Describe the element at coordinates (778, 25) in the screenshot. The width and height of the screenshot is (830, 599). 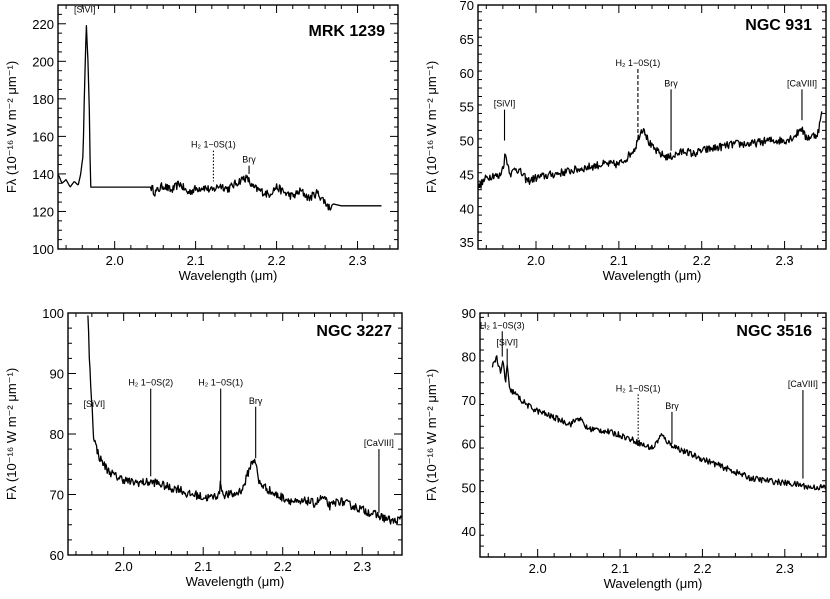
I see `panel-title: NGC 931` at that location.